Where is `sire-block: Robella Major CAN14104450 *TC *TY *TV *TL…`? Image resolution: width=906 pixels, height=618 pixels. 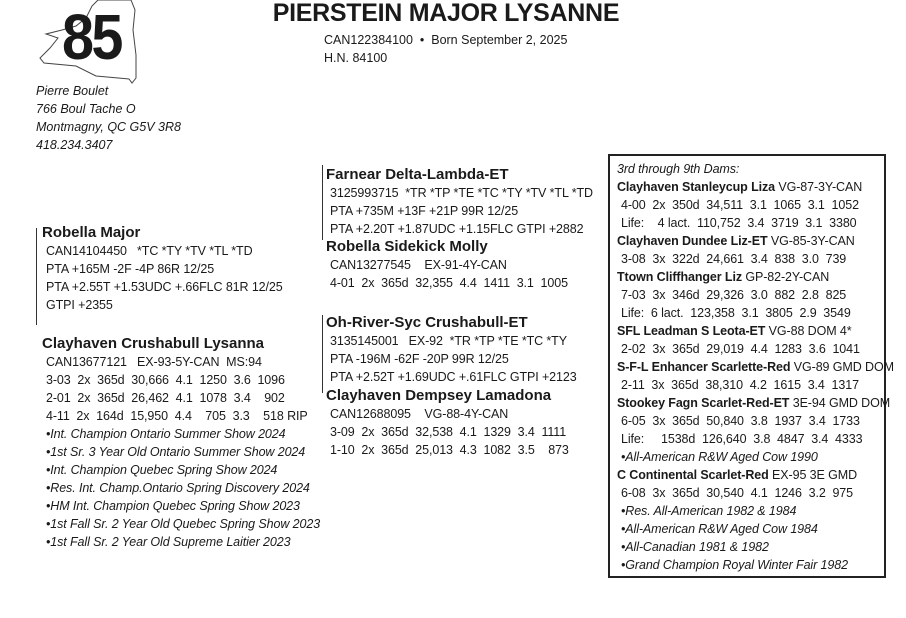 sire-block: Robella Major CAN14104450 *TC *TY *TV *TL… is located at coordinates (162, 268).